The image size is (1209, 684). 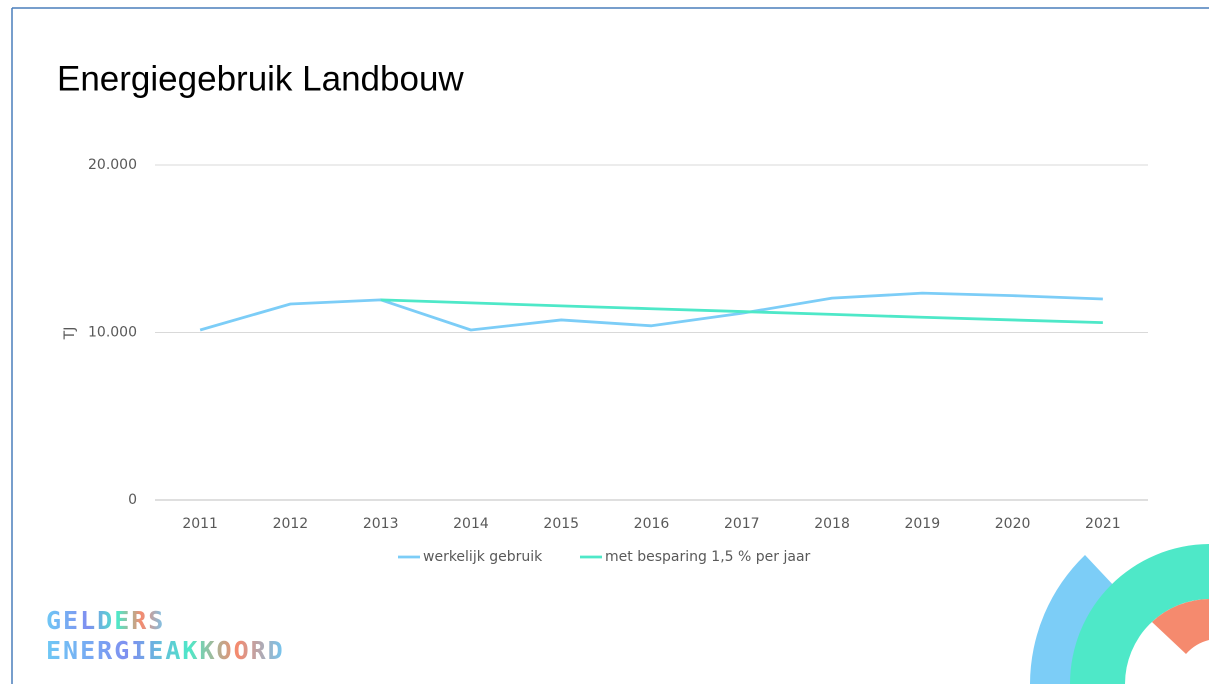 What do you see at coordinates (1103, 524) in the screenshot?
I see `x-tick-label: 2021` at bounding box center [1103, 524].